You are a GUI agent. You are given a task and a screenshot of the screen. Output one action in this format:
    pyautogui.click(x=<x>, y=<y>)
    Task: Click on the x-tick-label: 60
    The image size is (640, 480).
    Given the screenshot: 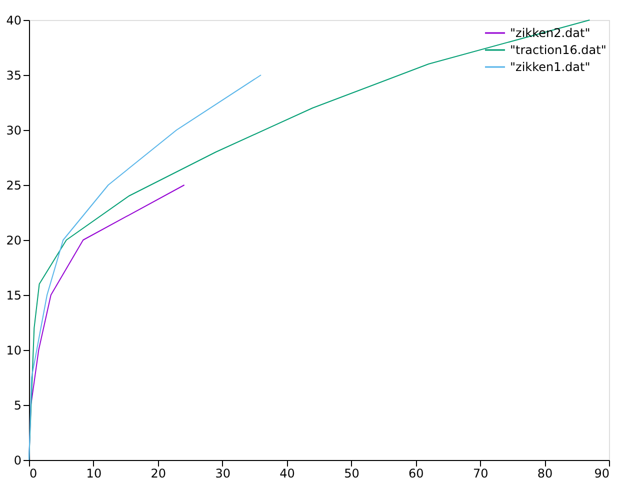 What is the action you would take?
    pyautogui.click(x=416, y=473)
    